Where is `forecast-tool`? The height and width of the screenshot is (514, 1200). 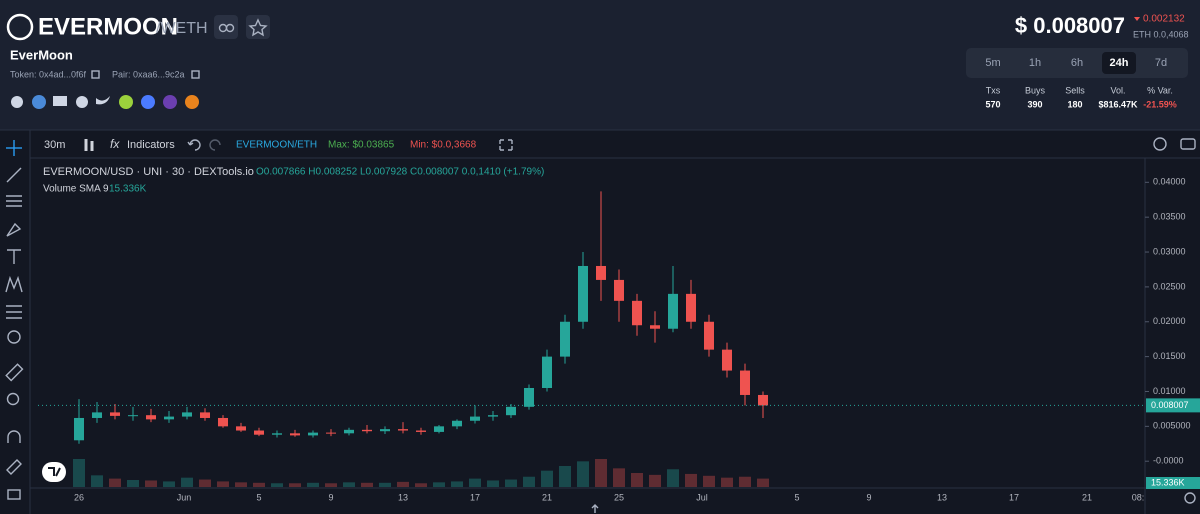
forecast-tool is located at coordinates (14, 312).